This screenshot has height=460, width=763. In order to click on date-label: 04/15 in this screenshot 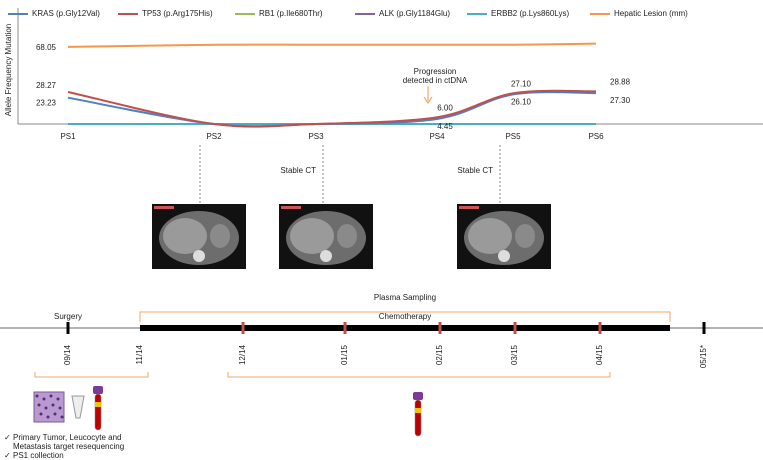, I will do `click(599, 354)`.